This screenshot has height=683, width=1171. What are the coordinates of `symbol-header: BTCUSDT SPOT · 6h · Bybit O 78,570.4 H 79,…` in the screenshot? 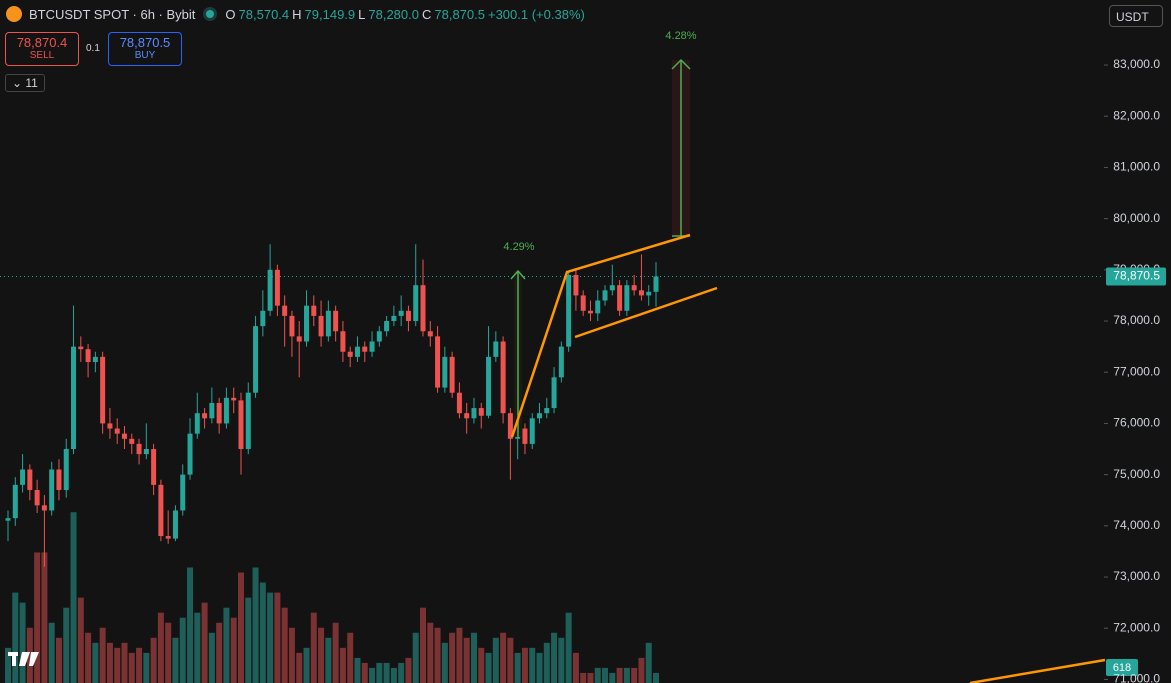 It's located at (295, 14).